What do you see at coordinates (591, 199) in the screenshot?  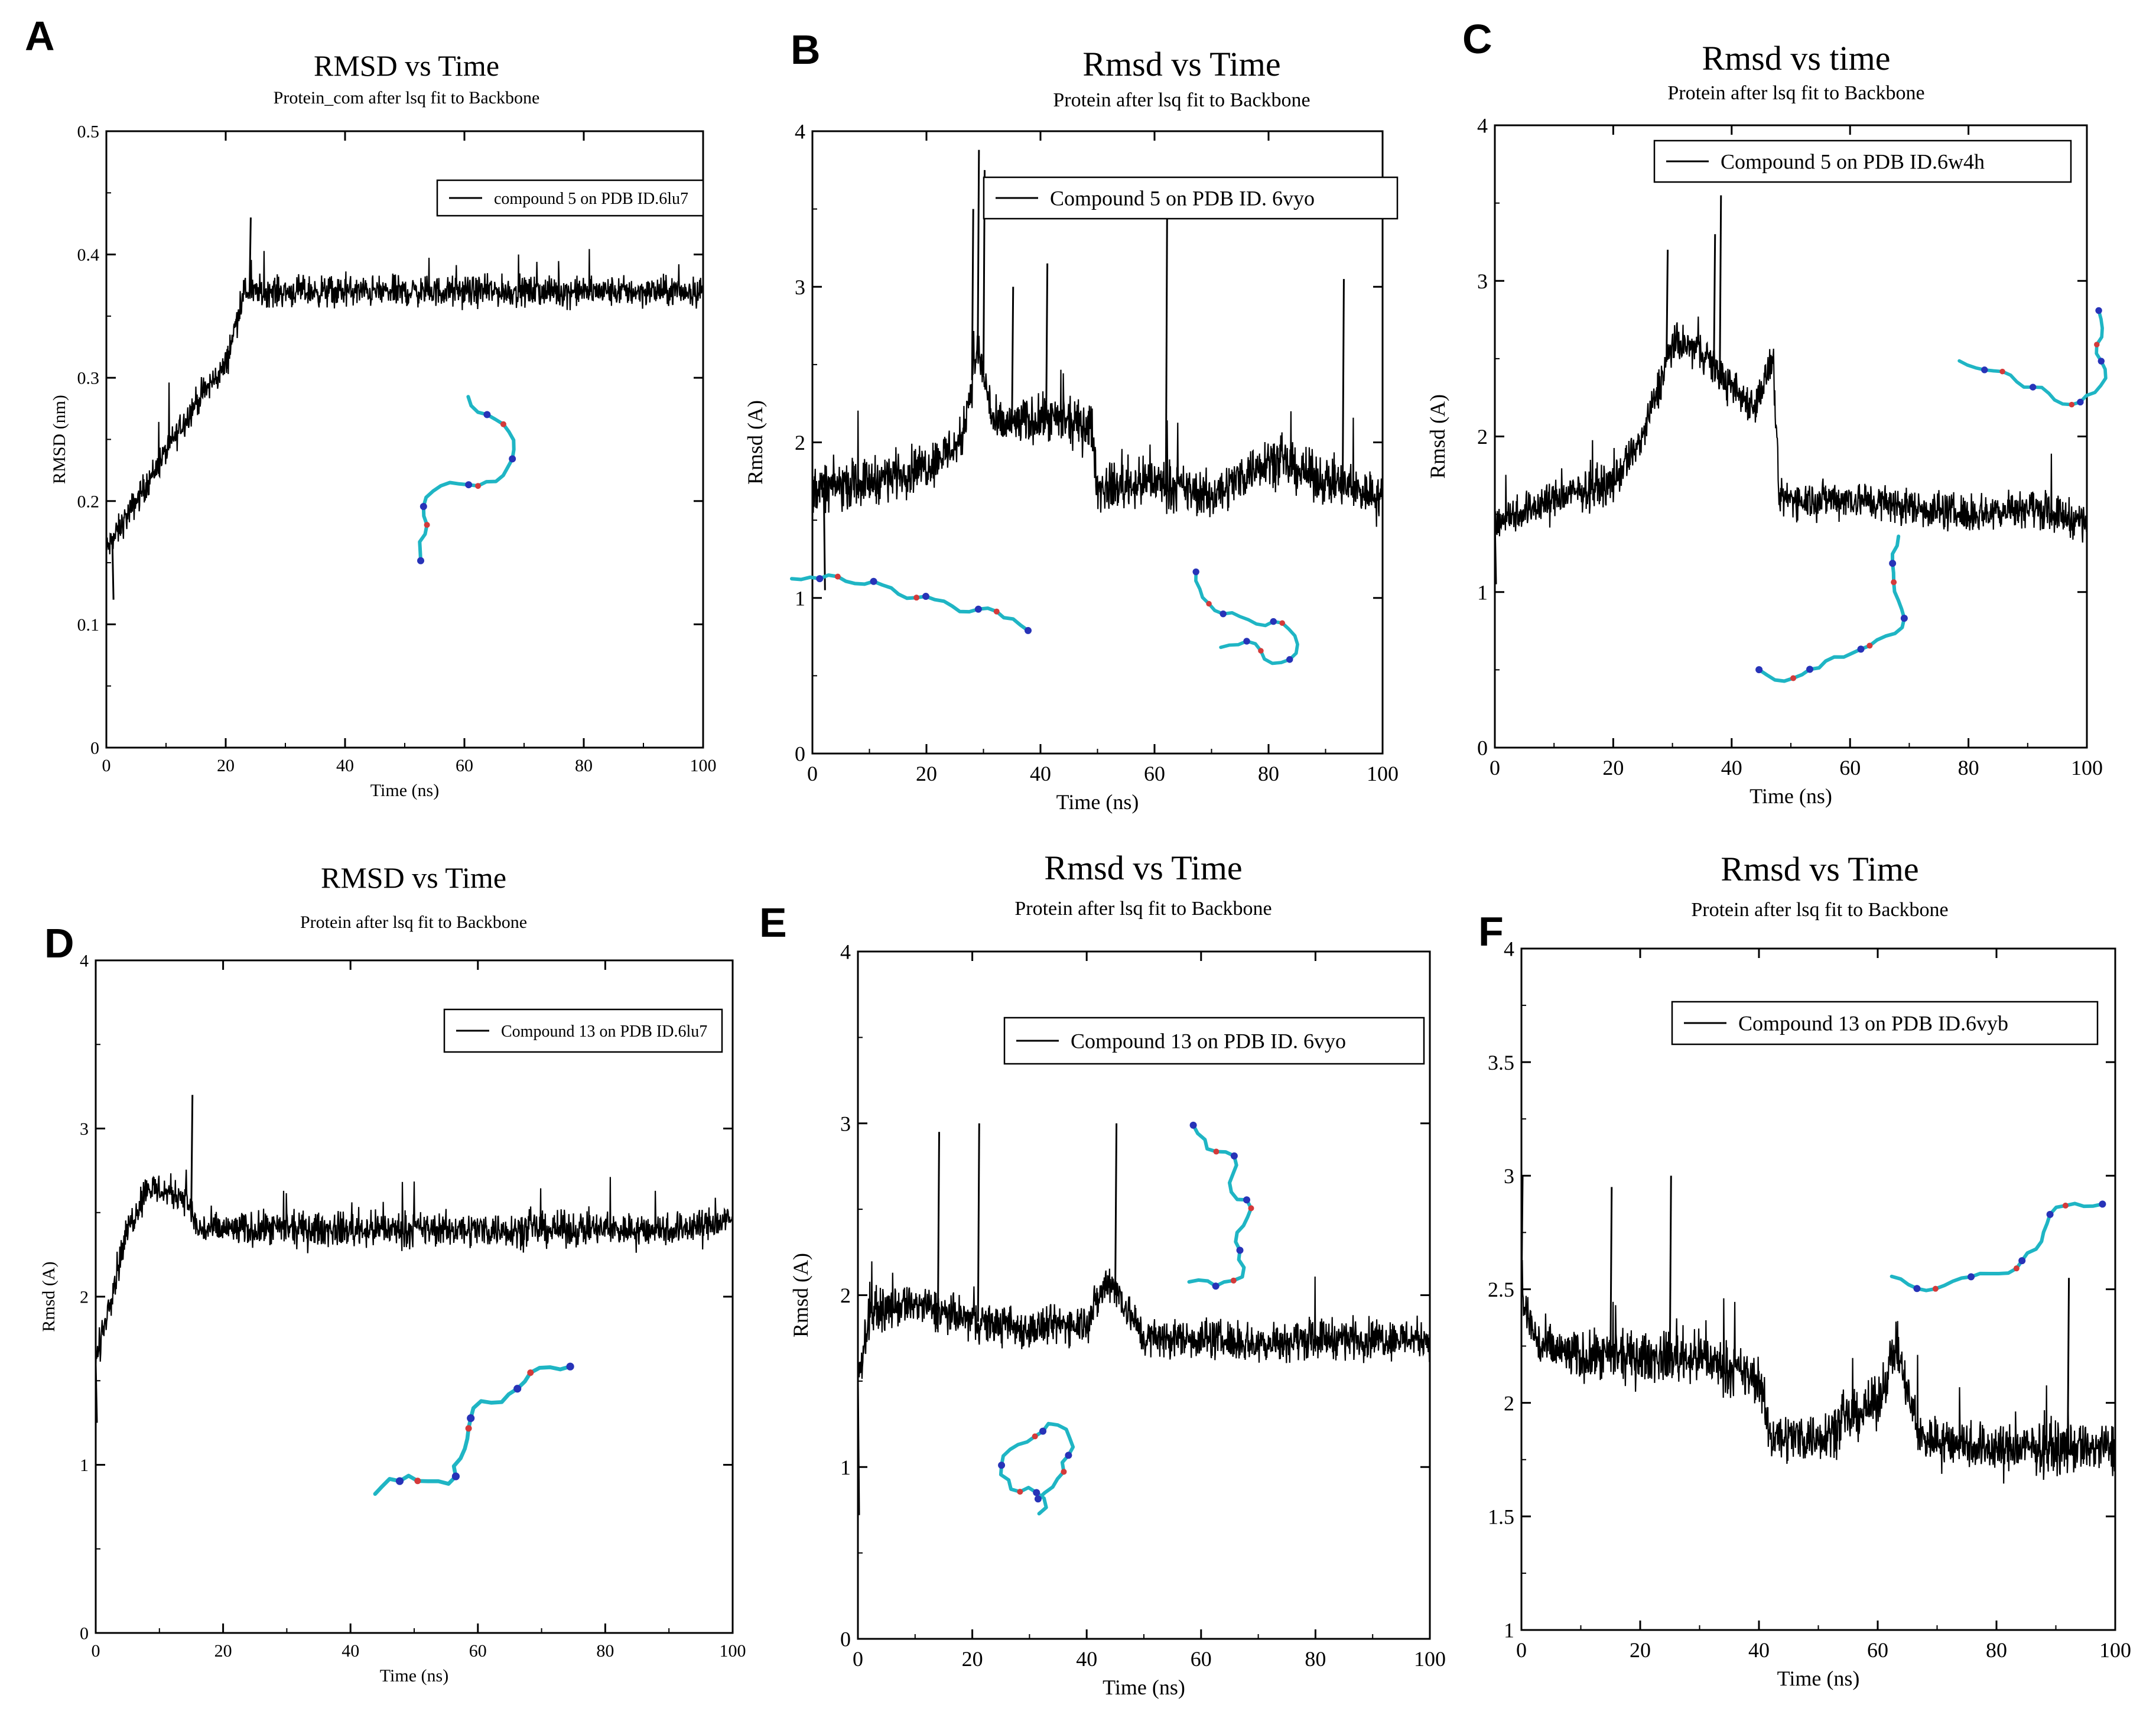 I see `legend-label: compound 5 on PDB ID.6lu7` at bounding box center [591, 199].